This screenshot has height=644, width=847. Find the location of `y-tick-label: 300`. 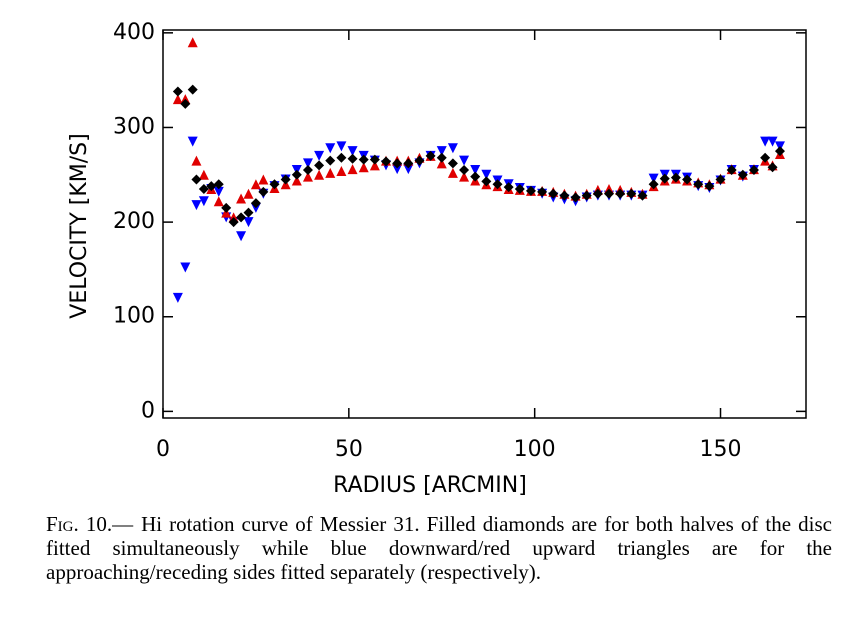

y-tick-label: 300 is located at coordinates (134, 126).